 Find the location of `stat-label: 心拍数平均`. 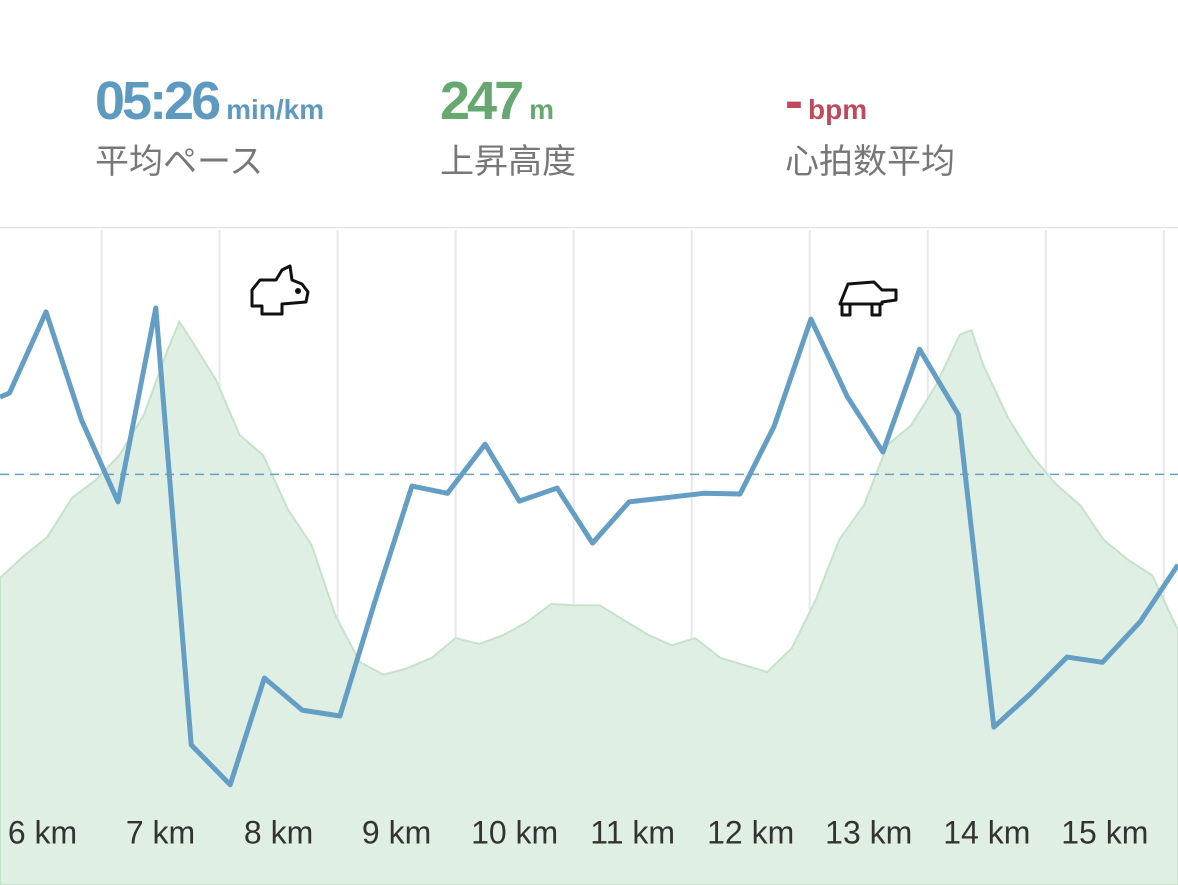

stat-label: 心拍数平均 is located at coordinates (870, 162).